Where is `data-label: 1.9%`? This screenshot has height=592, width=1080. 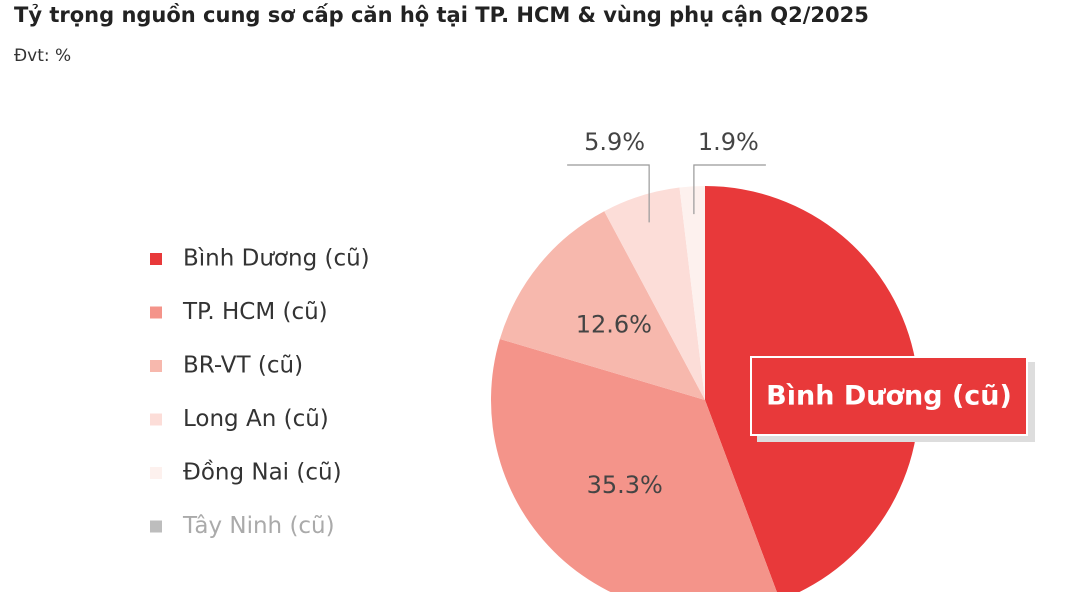
data-label: 1.9% is located at coordinates (728, 142).